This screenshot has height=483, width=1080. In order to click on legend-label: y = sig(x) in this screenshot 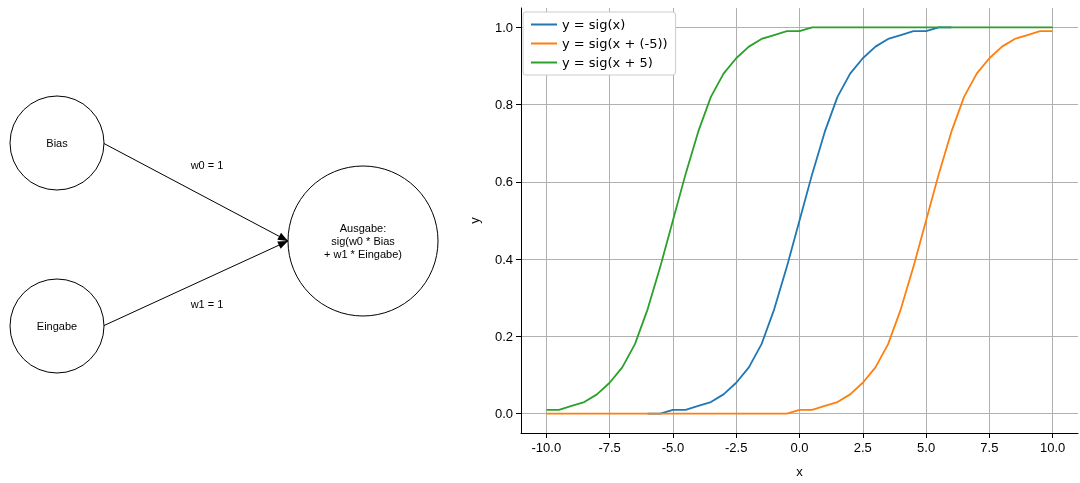, I will do `click(594, 24)`.